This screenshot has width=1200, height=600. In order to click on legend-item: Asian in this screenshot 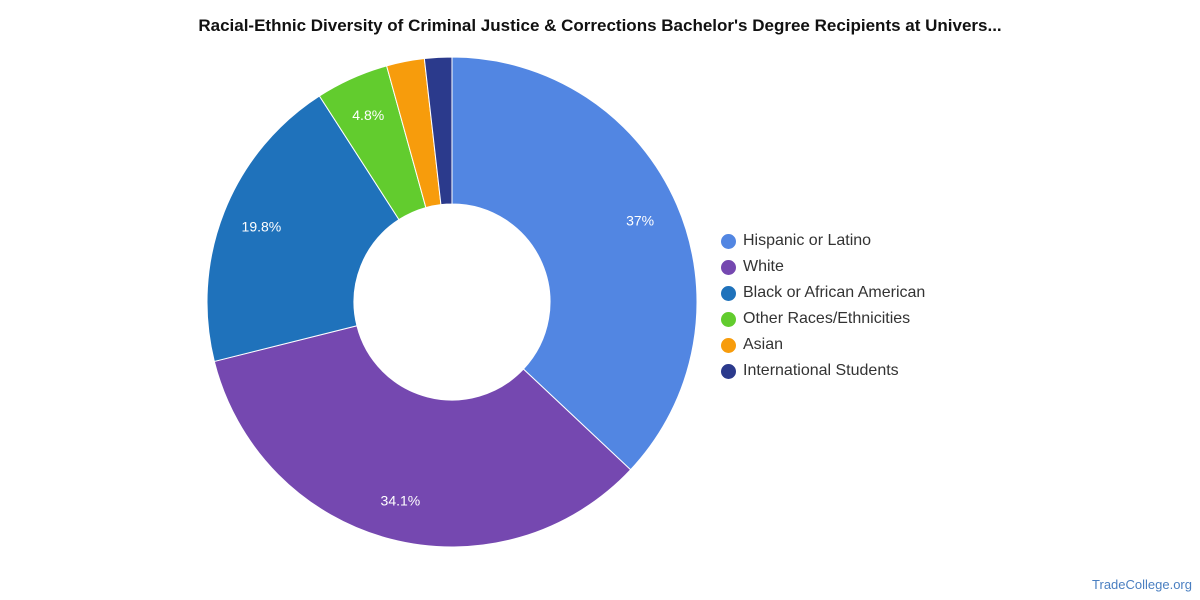, I will do `click(823, 345)`.